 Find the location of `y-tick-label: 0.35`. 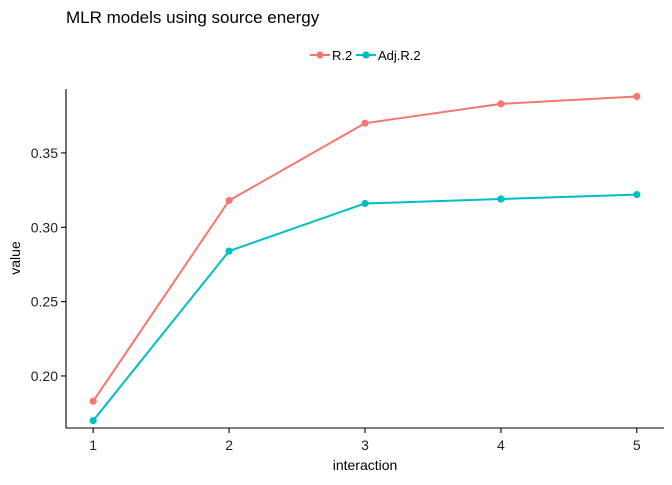

y-tick-label: 0.35 is located at coordinates (44, 153).